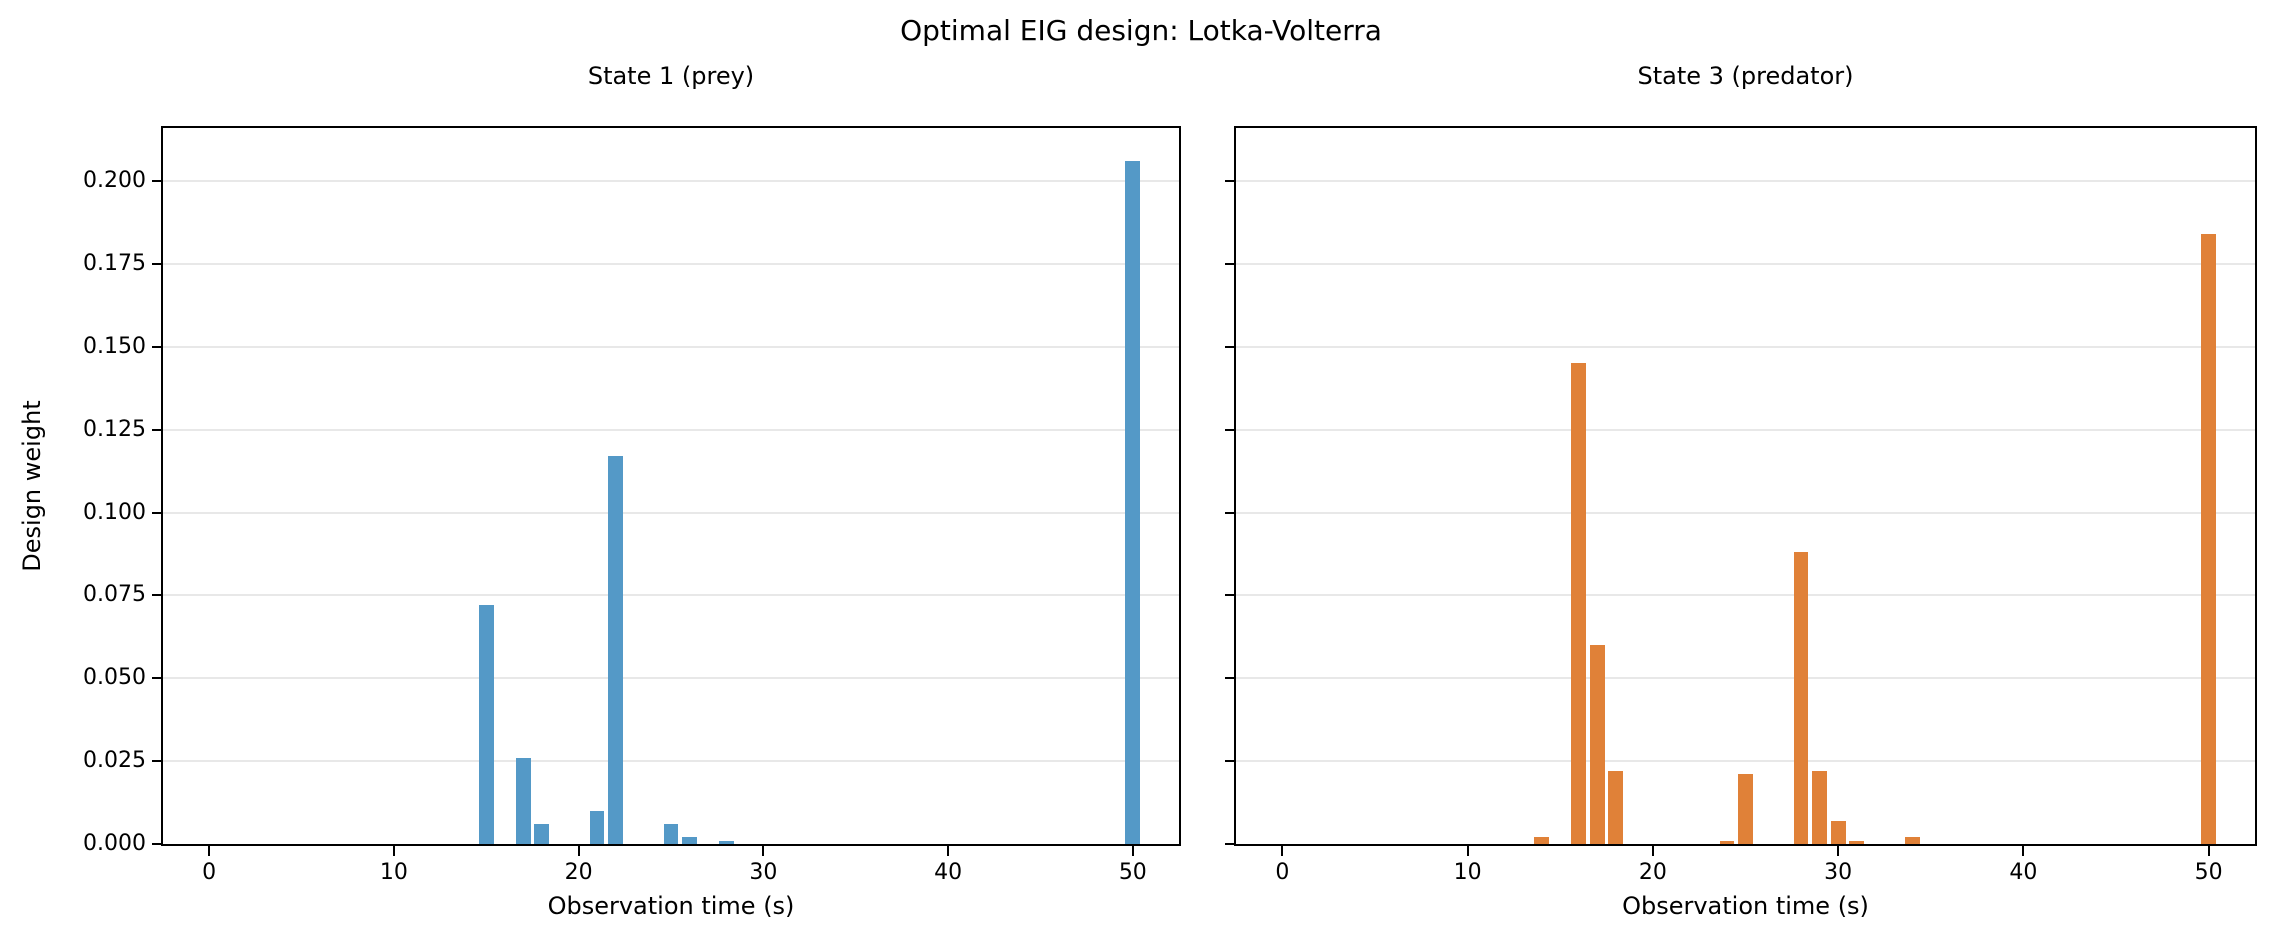 This screenshot has width=2282, height=948. What do you see at coordinates (114, 346) in the screenshot?
I see `y-tick-label: 0.150` at bounding box center [114, 346].